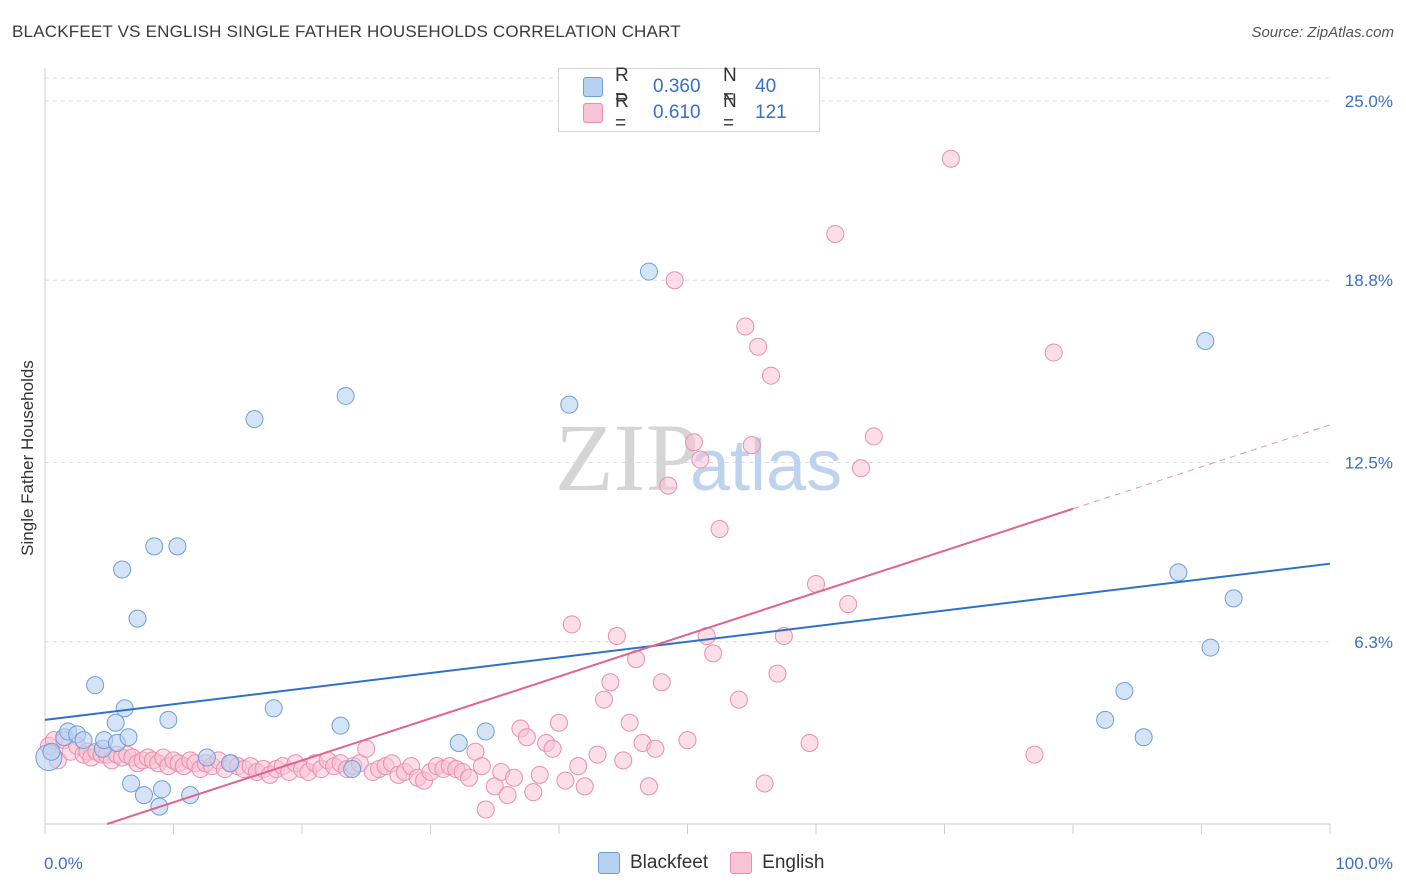 This screenshot has height=892, width=1406. Describe the element at coordinates (1364, 863) in the screenshot. I see `x-tick-label: 100.0%` at that location.